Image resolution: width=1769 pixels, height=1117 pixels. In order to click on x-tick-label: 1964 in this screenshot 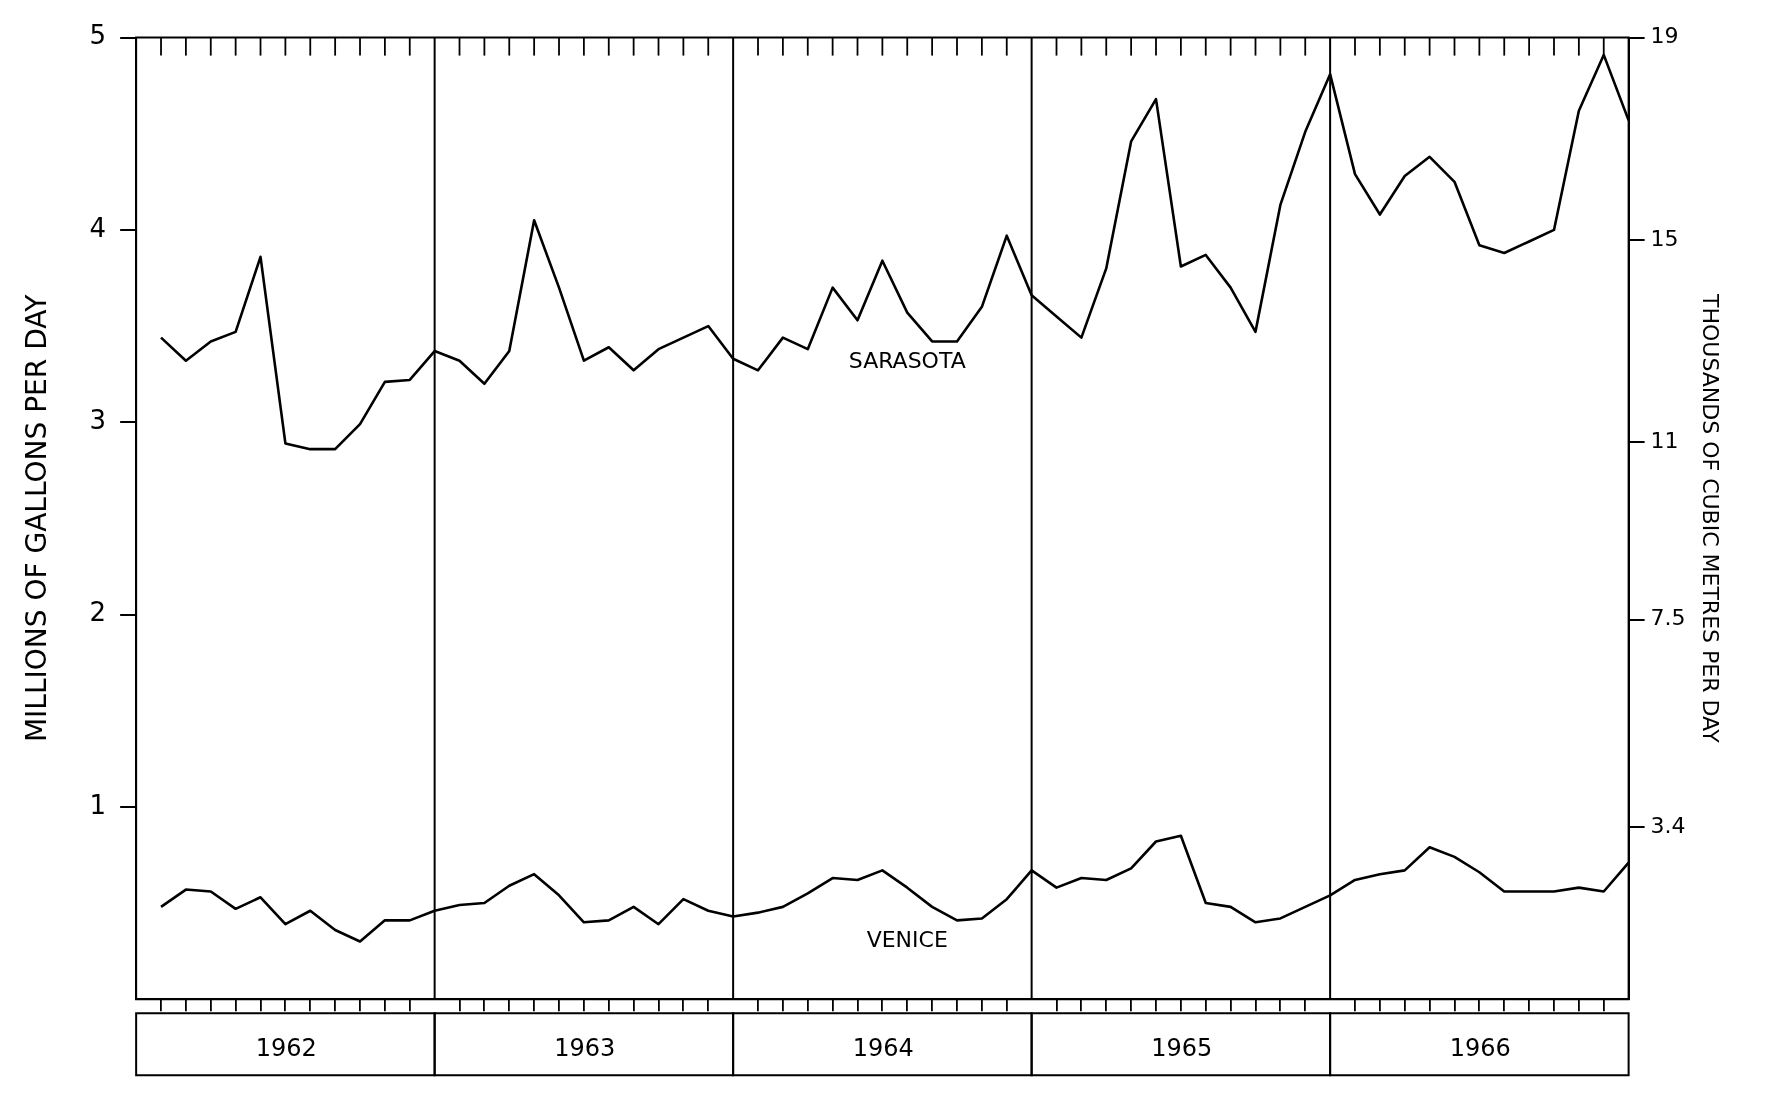, I will do `click(883, 1047)`.